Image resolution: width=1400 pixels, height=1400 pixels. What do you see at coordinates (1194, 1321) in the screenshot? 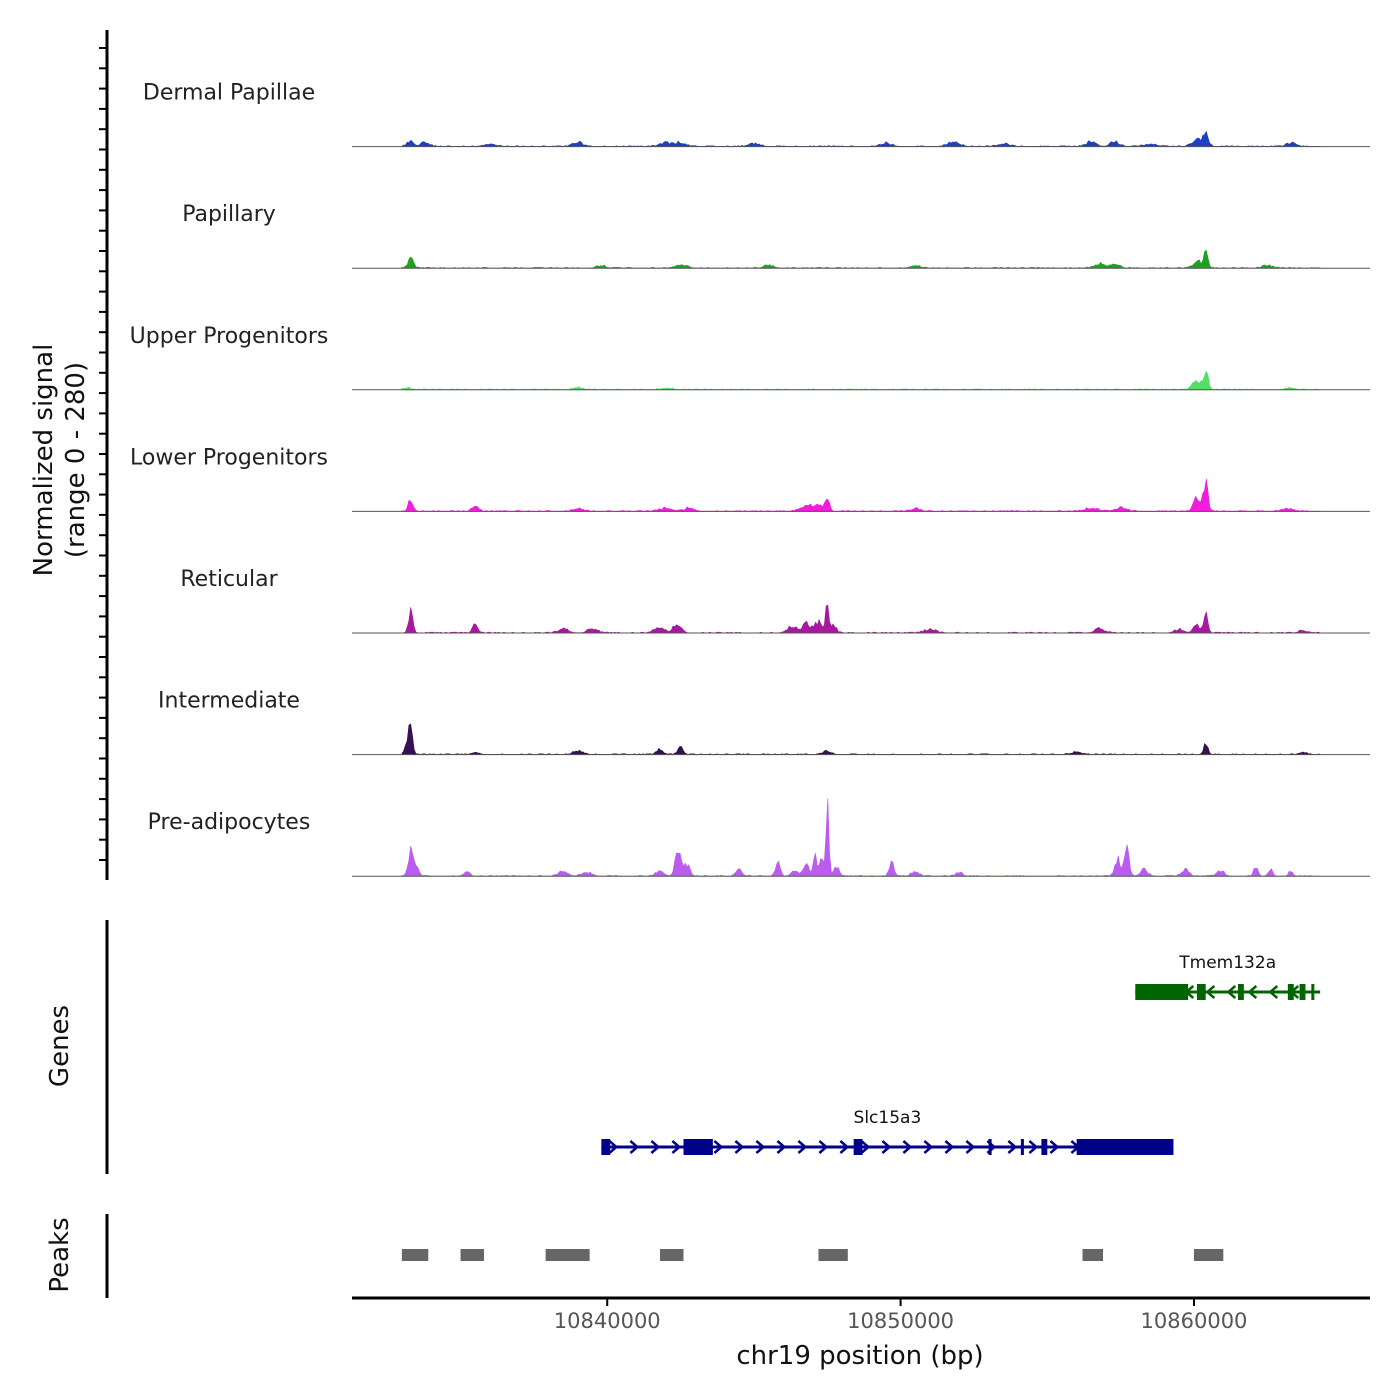
I see `x-tick-label: 10860000` at bounding box center [1194, 1321].